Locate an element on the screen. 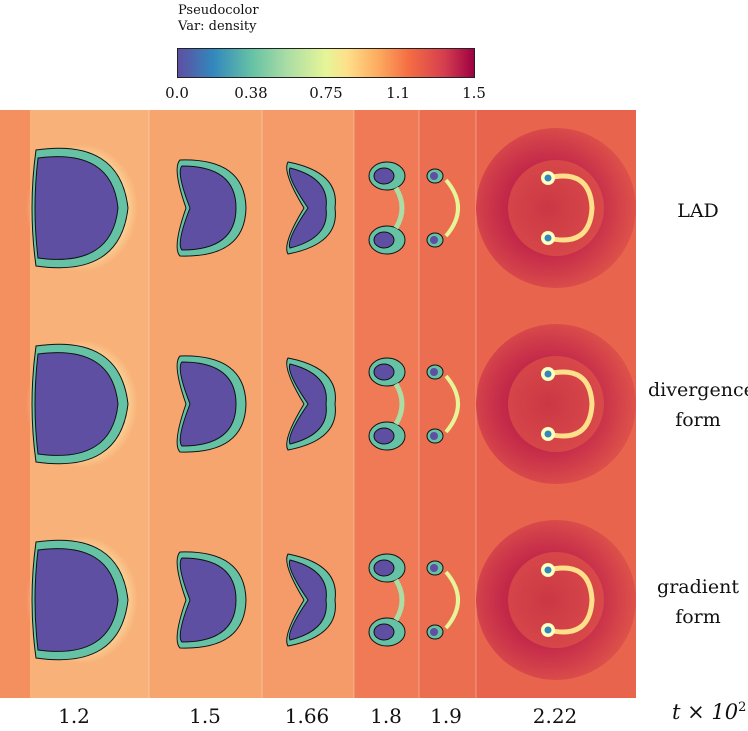  colorbar-tick: 0.0 is located at coordinates (177, 93).